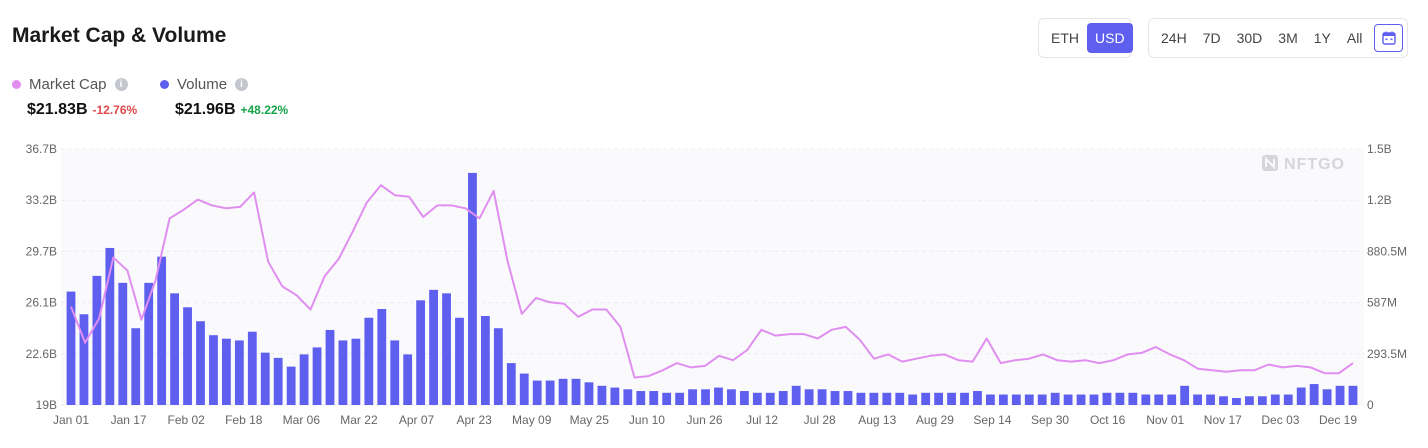 The height and width of the screenshot is (448, 1428). What do you see at coordinates (1270, 163) in the screenshot?
I see `nftgo-logo-icon` at bounding box center [1270, 163].